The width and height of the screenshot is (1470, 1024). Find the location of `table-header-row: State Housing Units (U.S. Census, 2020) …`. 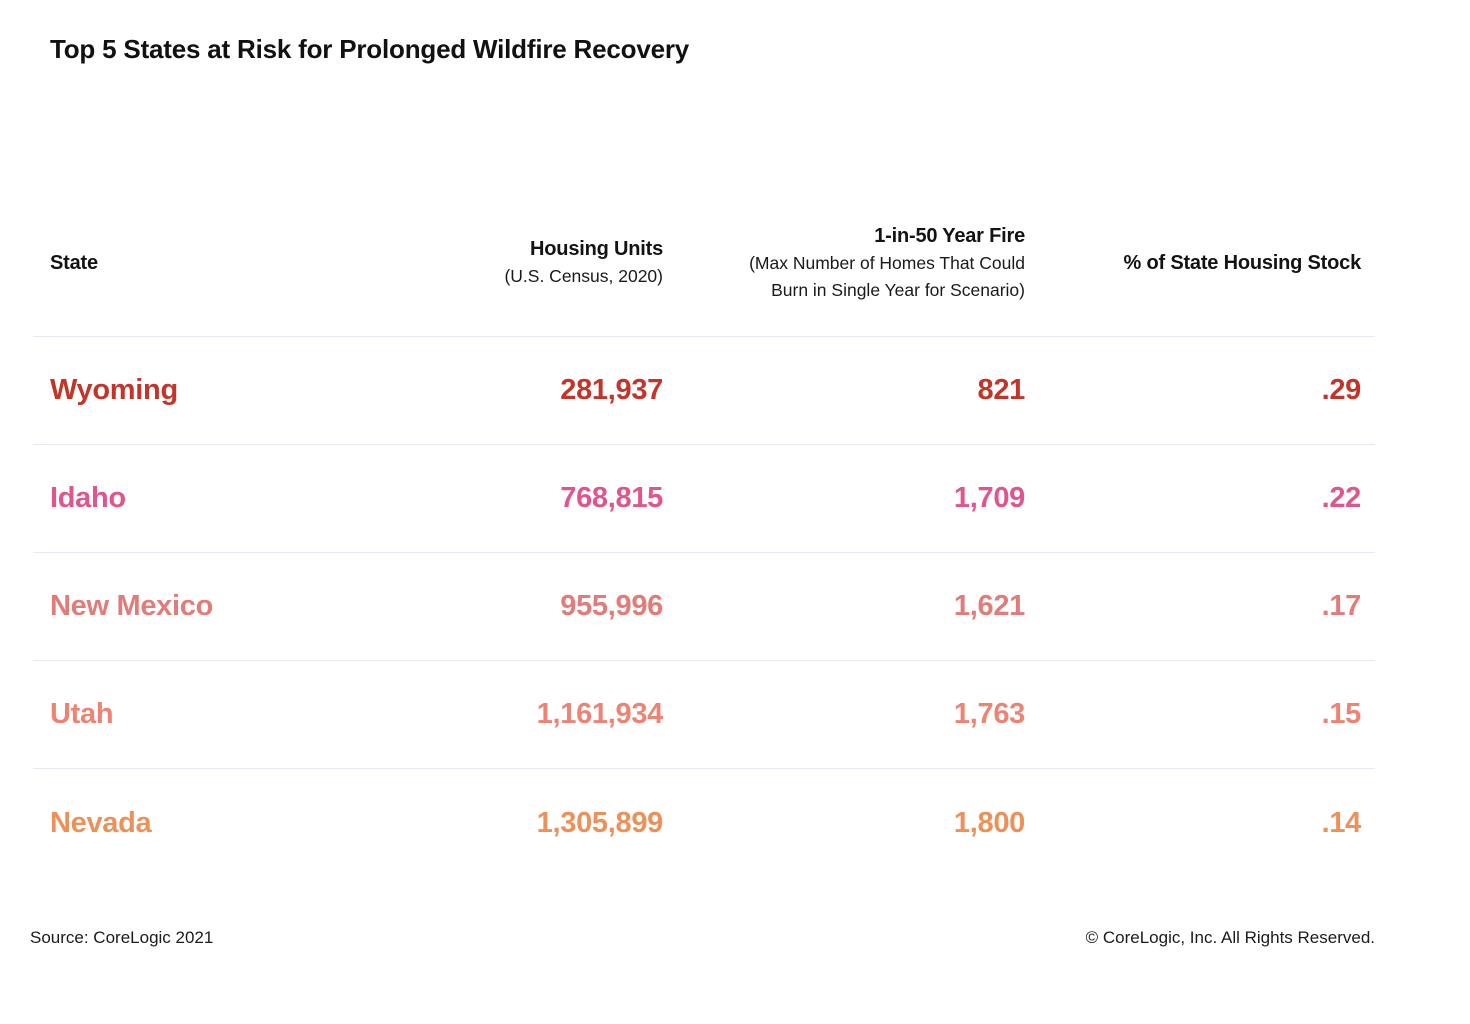

table-header-row: State Housing Units (U.S. Census, 2020) … is located at coordinates (704, 263).